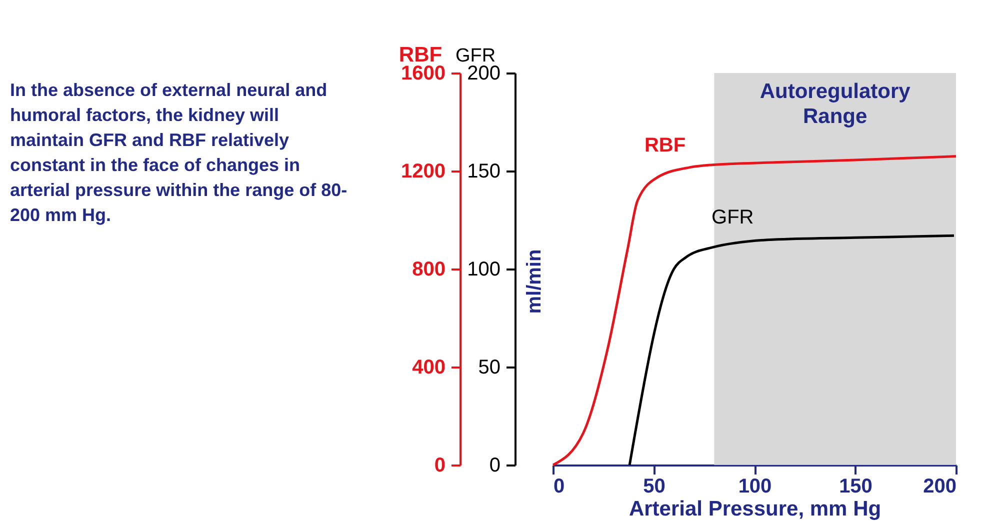 This screenshot has height=527, width=991. I want to click on y2-tick-label: 100, so click(483, 269).